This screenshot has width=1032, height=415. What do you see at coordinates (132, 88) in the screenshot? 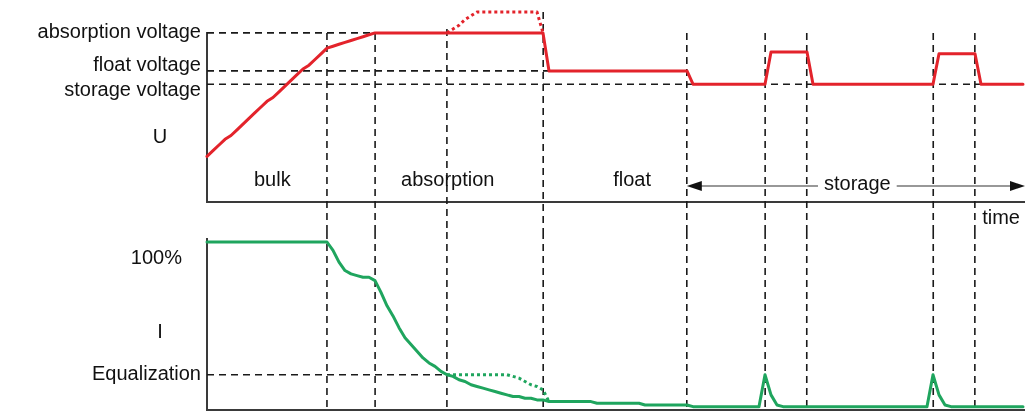
I see `ref-line-label: storage voltage` at bounding box center [132, 88].